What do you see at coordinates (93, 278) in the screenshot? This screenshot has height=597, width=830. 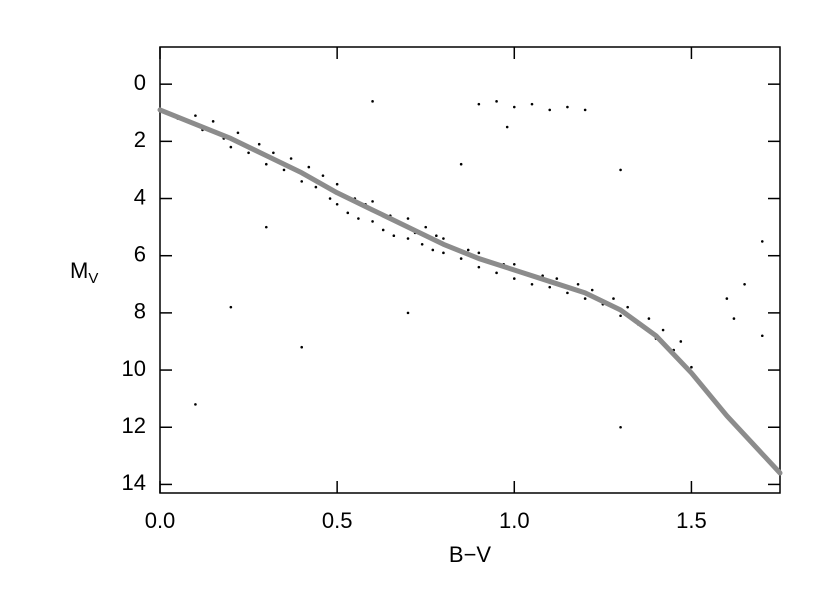 I see `y-axis-label-sub: V` at bounding box center [93, 278].